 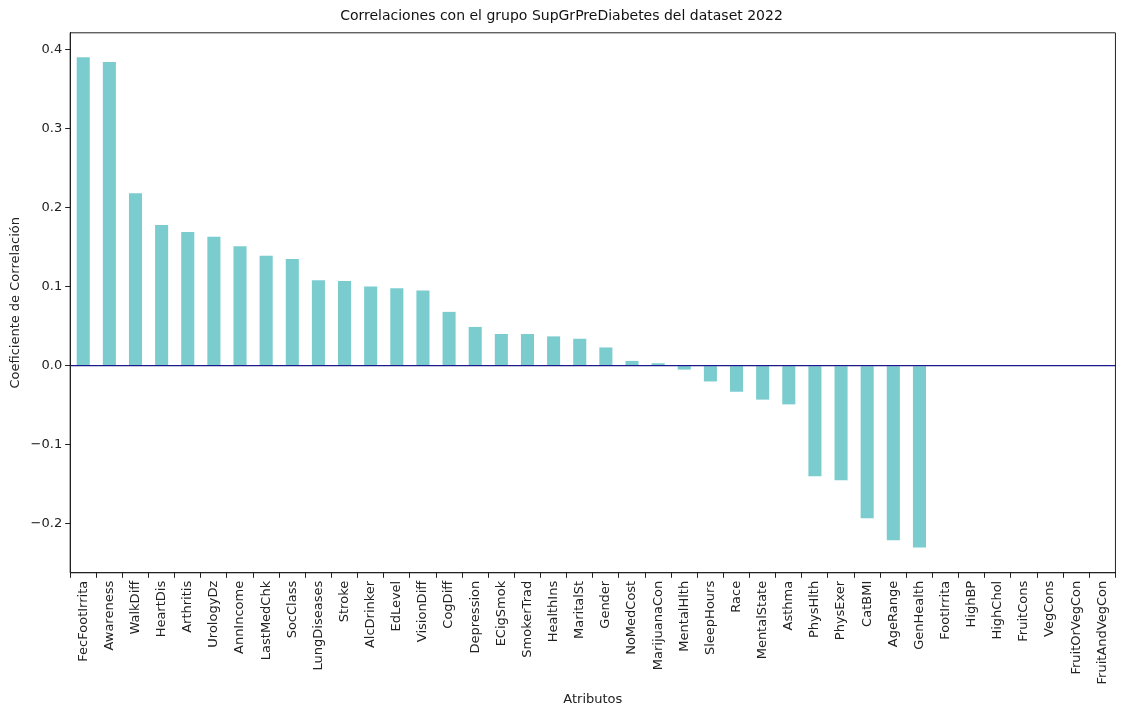 I want to click on x-tick-label: FruitCons, so click(x=1023, y=611).